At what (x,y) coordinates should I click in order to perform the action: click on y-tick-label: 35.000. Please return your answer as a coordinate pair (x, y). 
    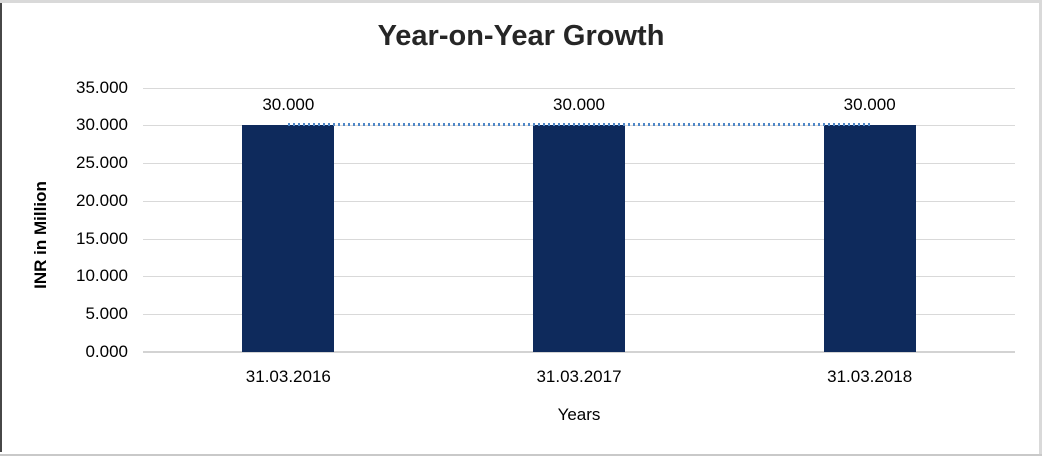
    Looking at the image, I should click on (102, 87).